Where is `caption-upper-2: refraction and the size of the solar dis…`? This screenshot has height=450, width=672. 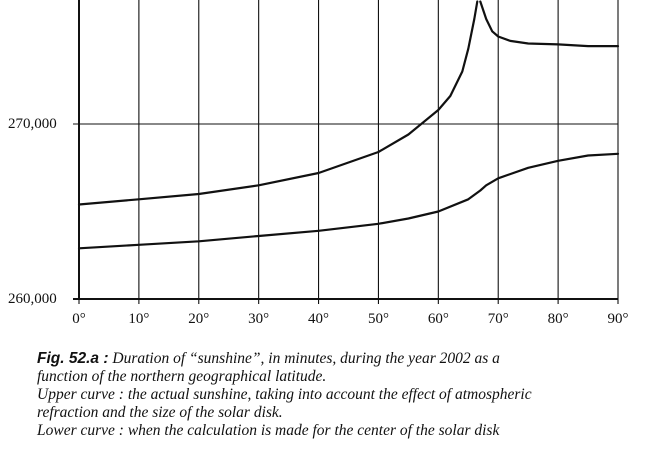 caption-upper-2: refraction and the size of the solar dis… is located at coordinates (160, 412).